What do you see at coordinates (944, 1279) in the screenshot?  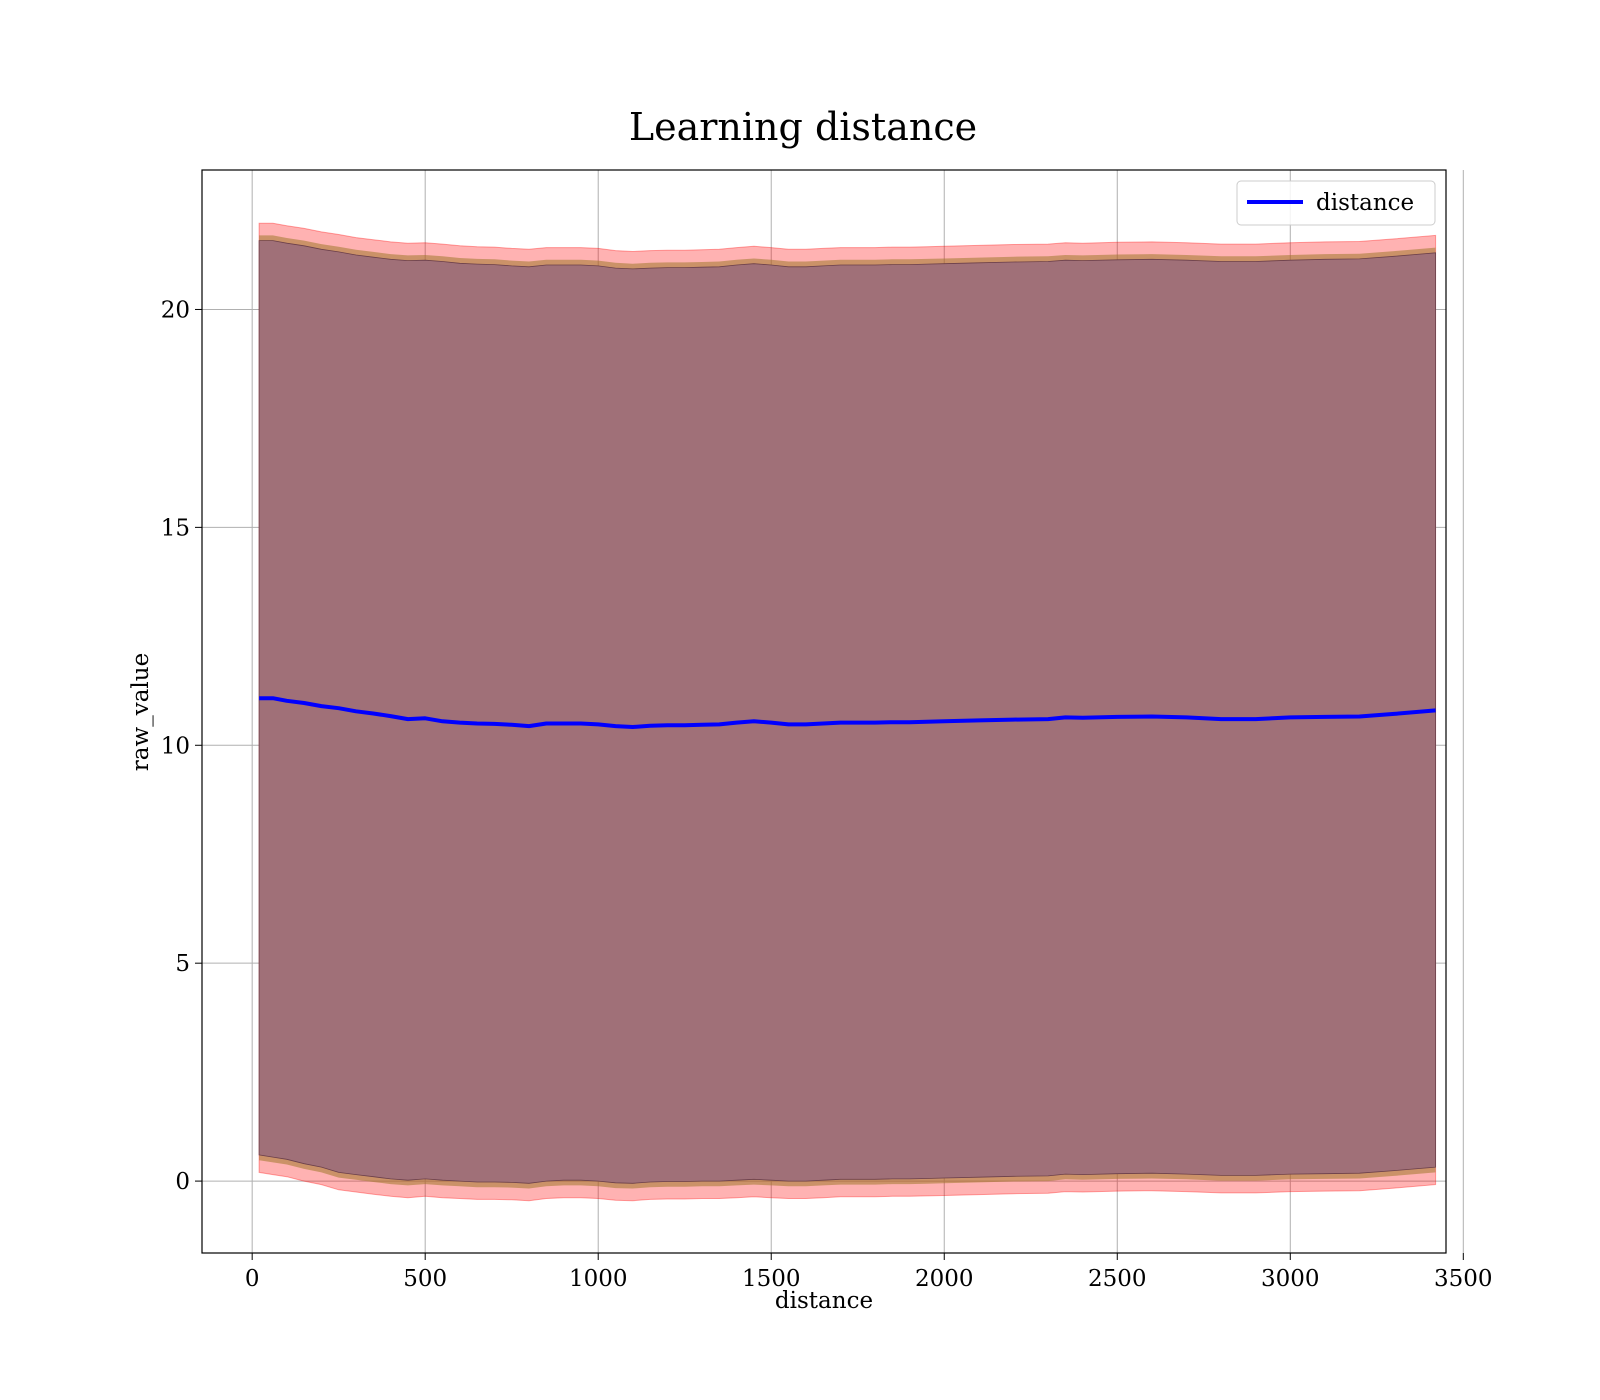 I see `x-tick-label: 2000` at bounding box center [944, 1279].